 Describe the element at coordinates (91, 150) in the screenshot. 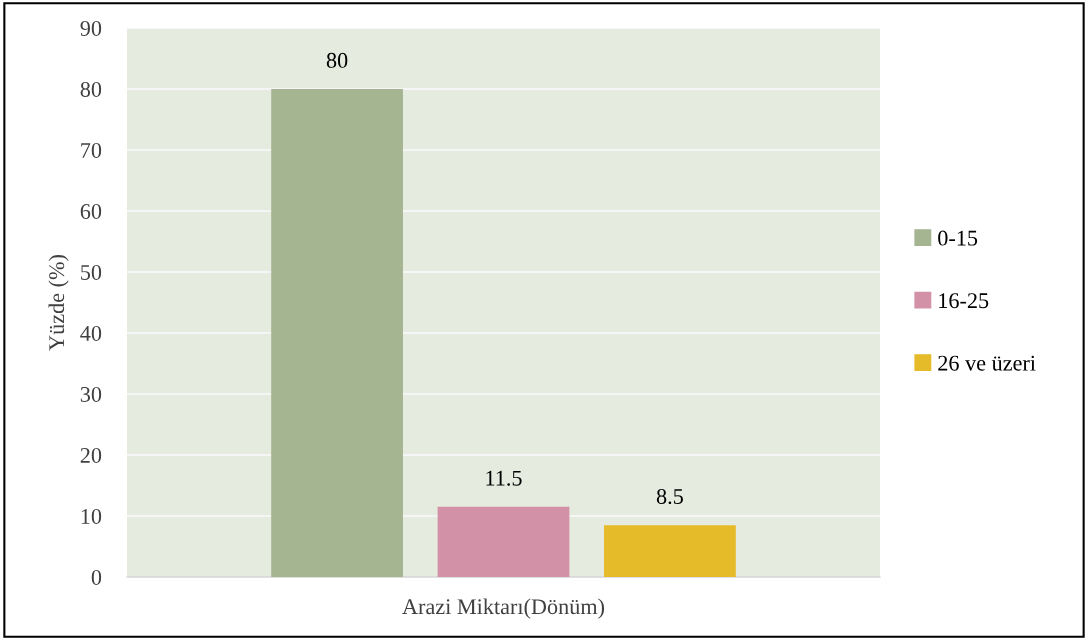

I see `y-tick-label: 70` at that location.